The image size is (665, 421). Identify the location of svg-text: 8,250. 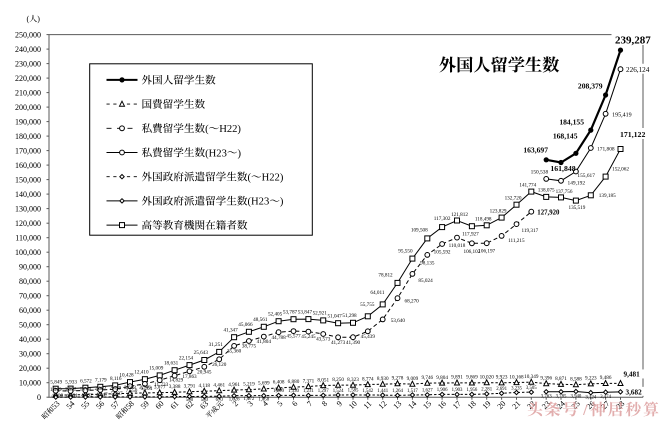
(338, 380).